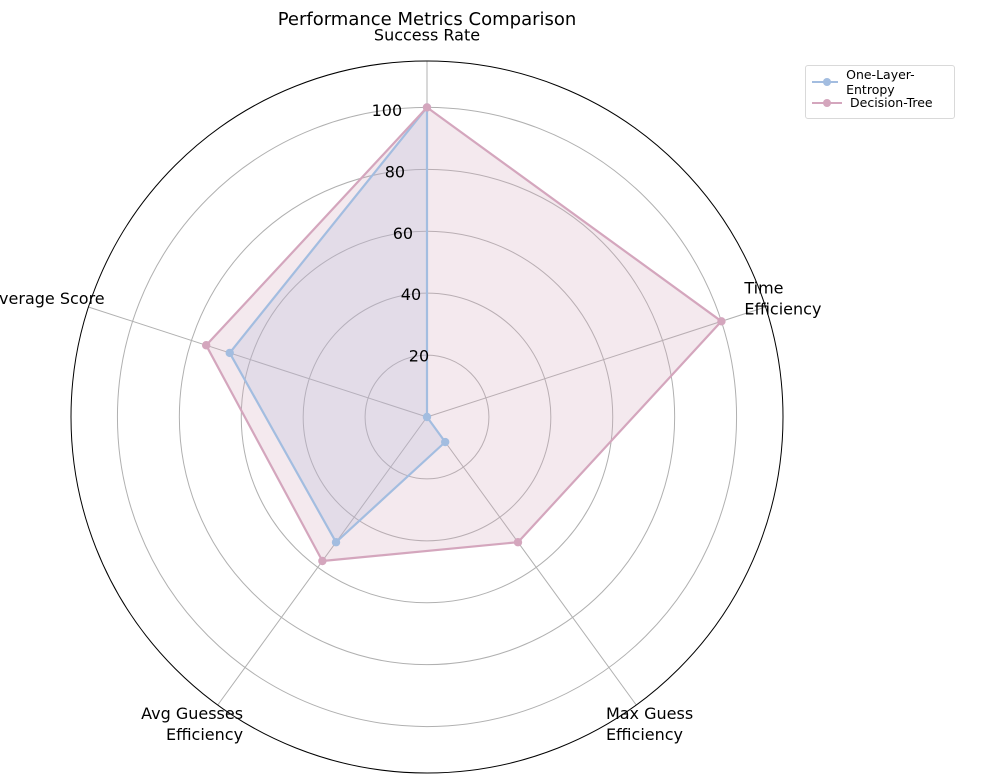  What do you see at coordinates (419, 356) in the screenshot?
I see `tick-label: 20` at bounding box center [419, 356].